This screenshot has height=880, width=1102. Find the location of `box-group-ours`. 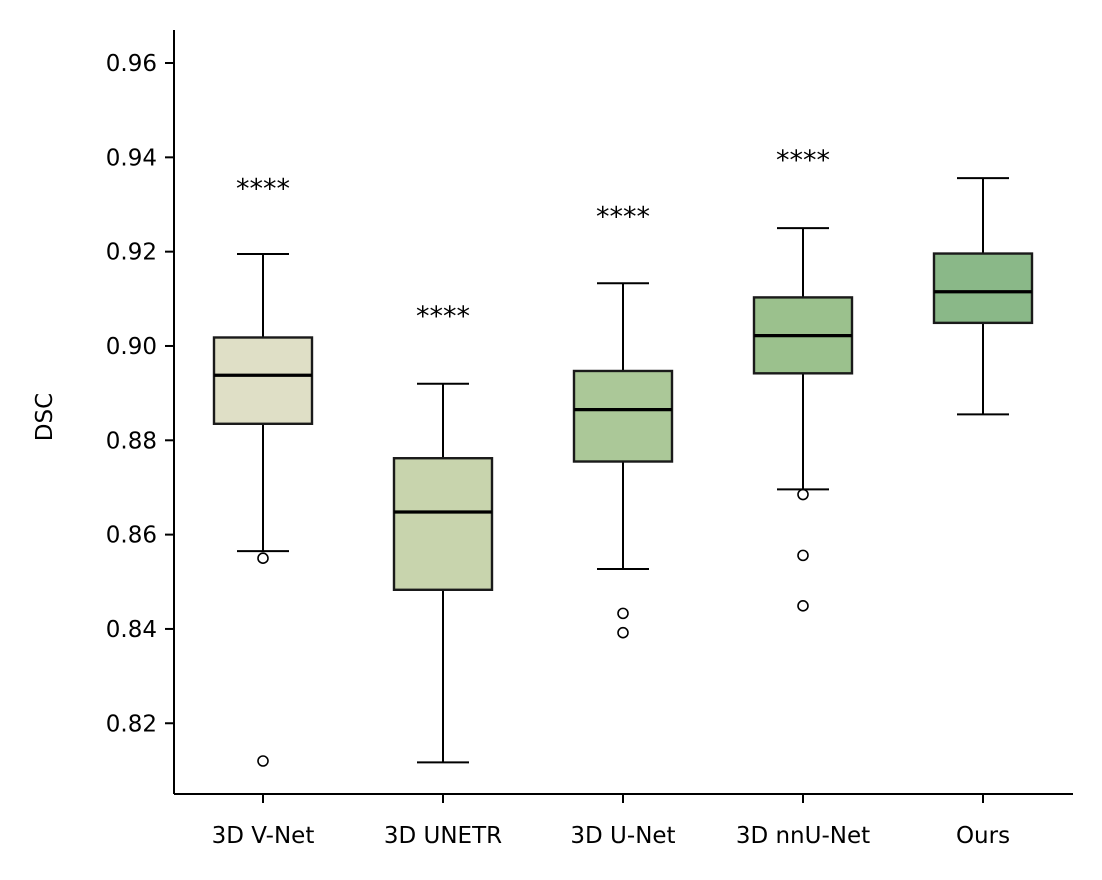

box-group-ours is located at coordinates (983, 296).